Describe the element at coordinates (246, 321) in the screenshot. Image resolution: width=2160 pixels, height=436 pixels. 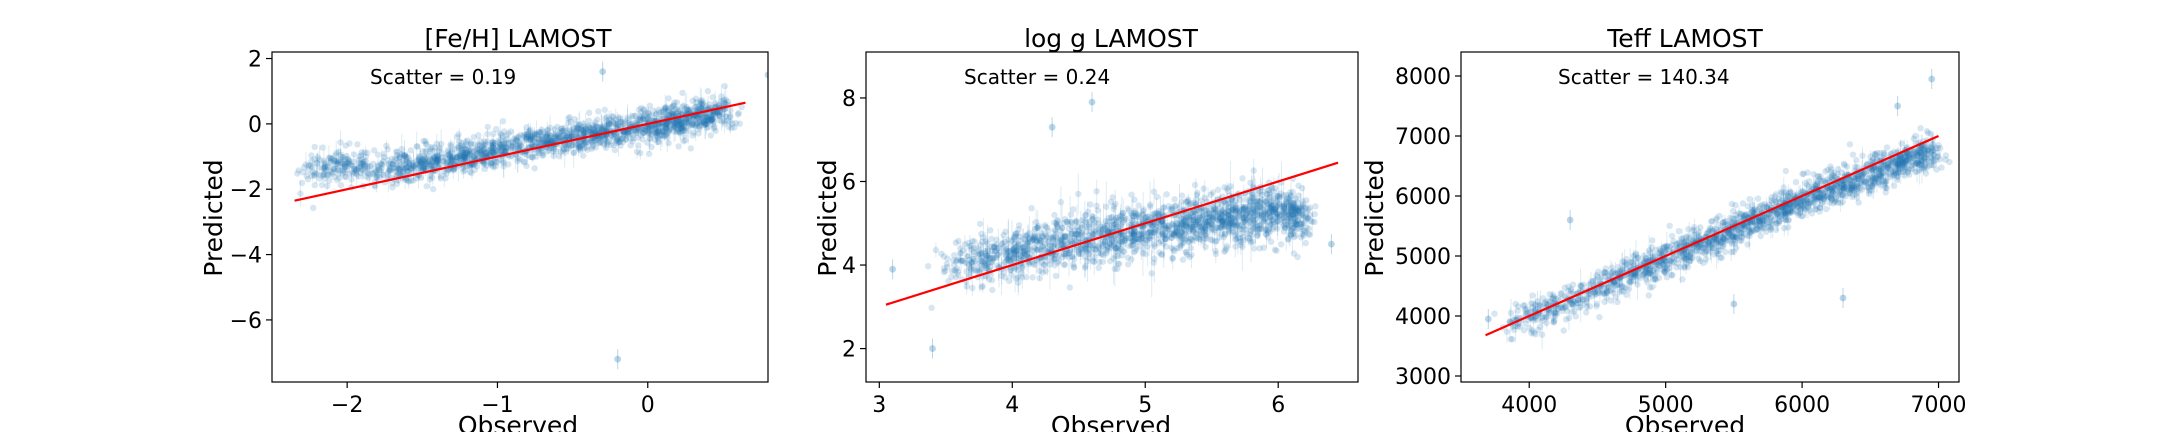
I see `y-tick-label: −6` at that location.